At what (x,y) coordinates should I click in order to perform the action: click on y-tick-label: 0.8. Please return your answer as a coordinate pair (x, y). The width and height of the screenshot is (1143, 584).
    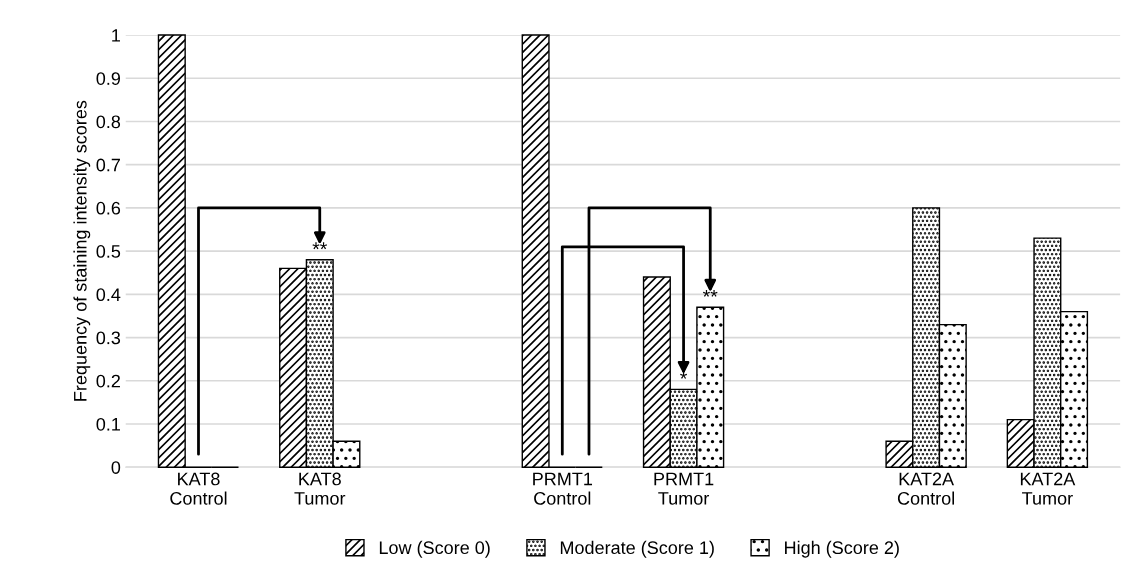
    Looking at the image, I should click on (108, 122).